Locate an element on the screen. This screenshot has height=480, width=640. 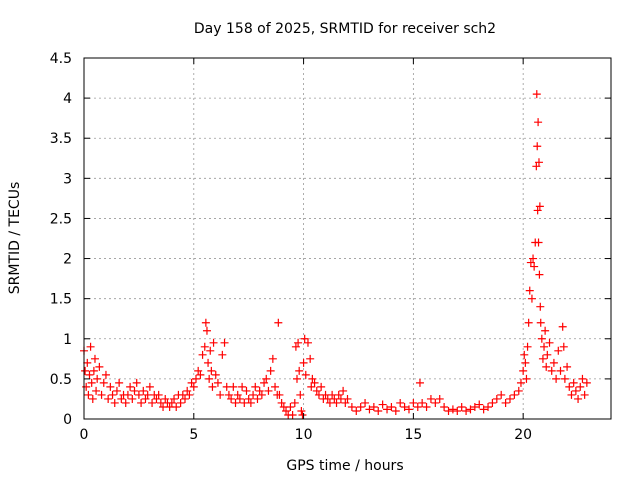
x-tick-label: 5 is located at coordinates (193, 435).